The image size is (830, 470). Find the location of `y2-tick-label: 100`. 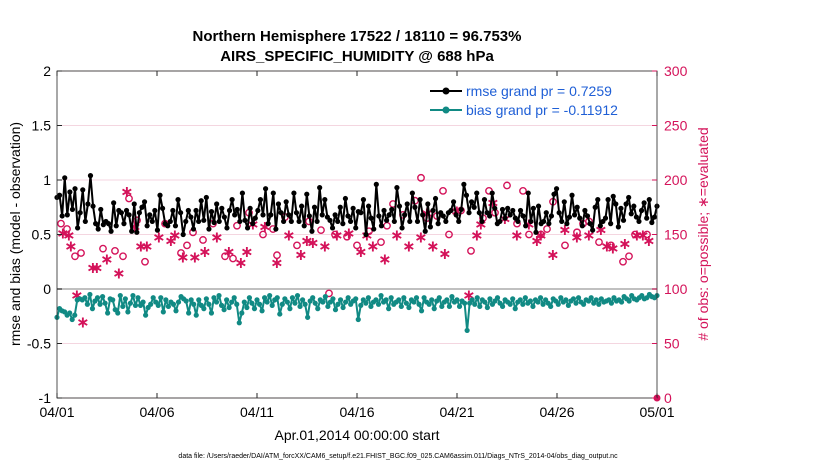

y2-tick-label: 100 is located at coordinates (676, 289).